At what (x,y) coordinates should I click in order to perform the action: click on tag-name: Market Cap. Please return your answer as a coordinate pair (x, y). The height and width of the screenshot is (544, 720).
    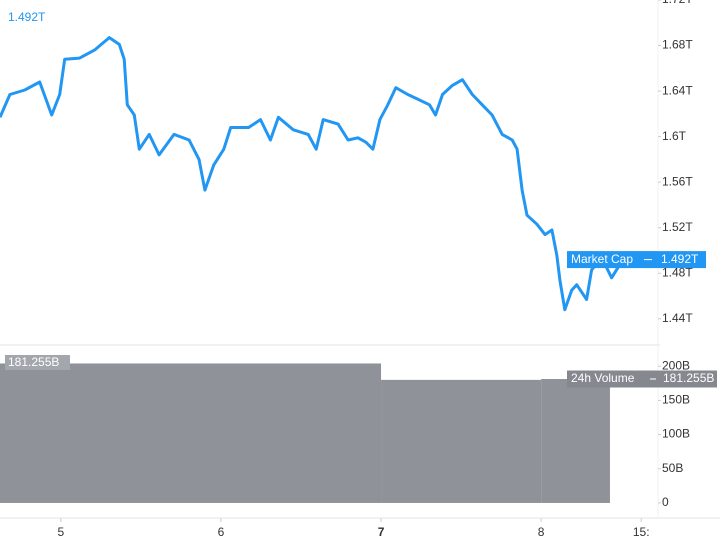
    Looking at the image, I should click on (602, 259).